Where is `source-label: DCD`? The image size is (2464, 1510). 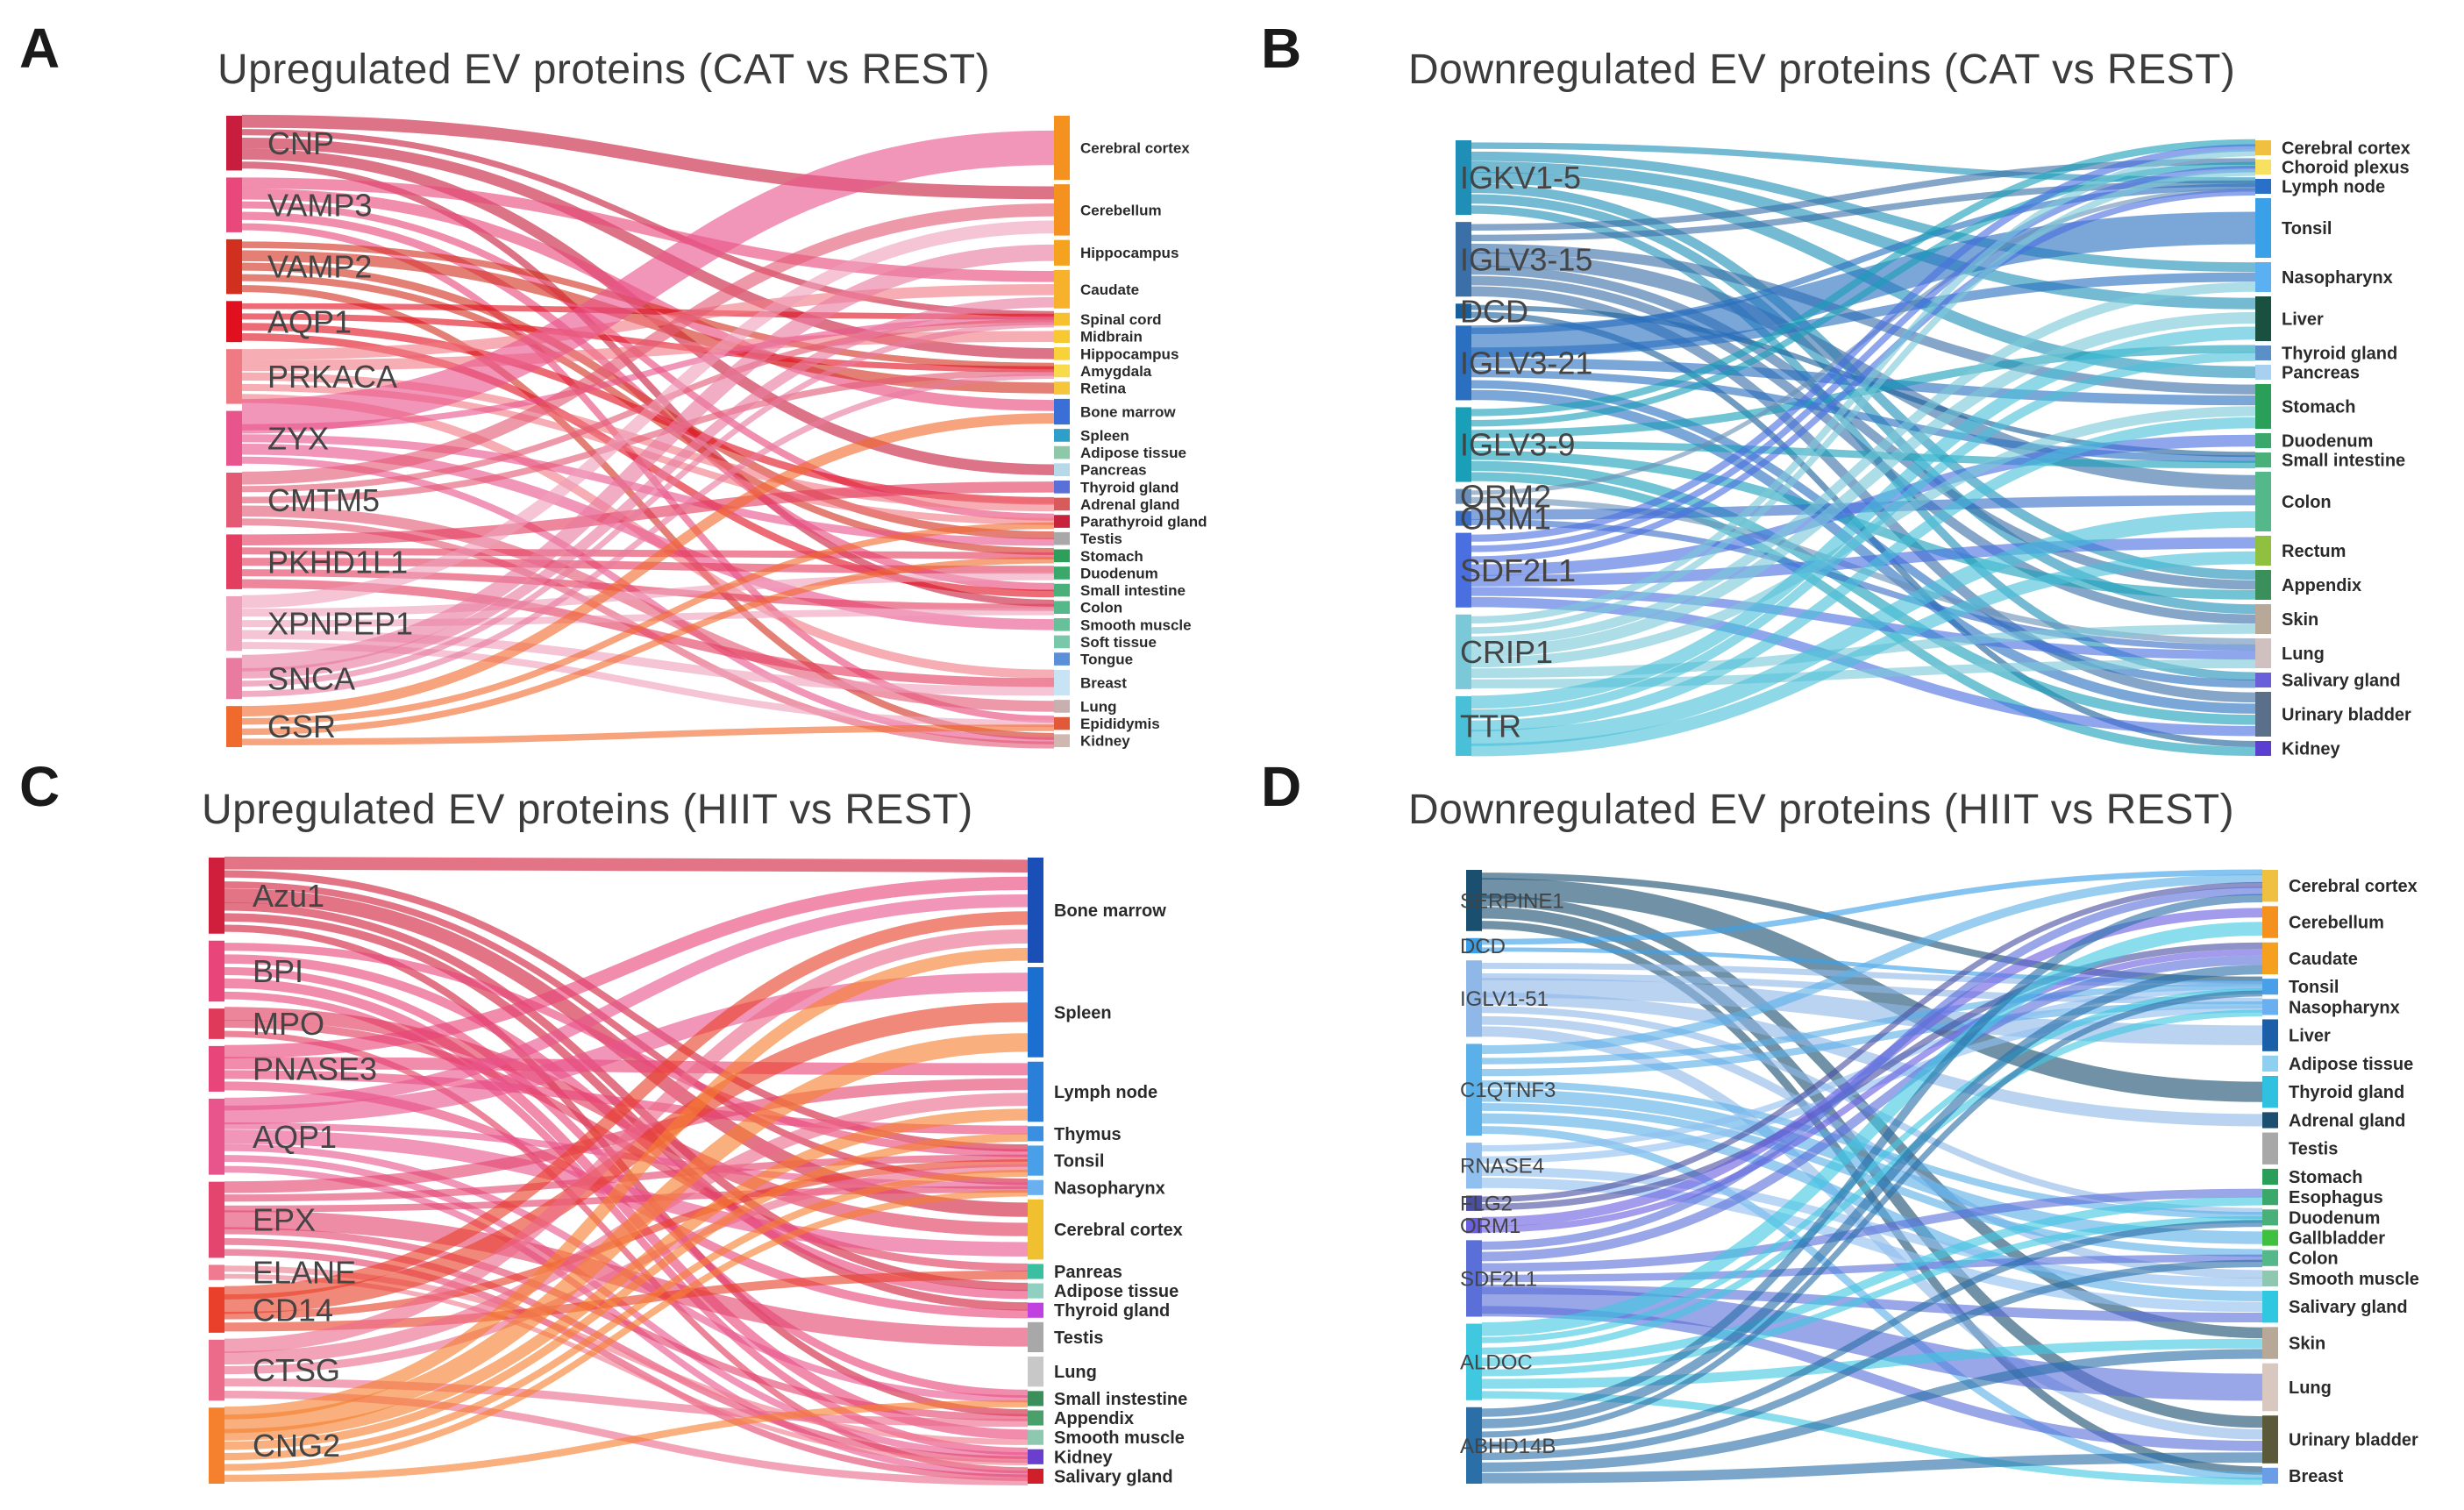 source-label: DCD is located at coordinates (1483, 946).